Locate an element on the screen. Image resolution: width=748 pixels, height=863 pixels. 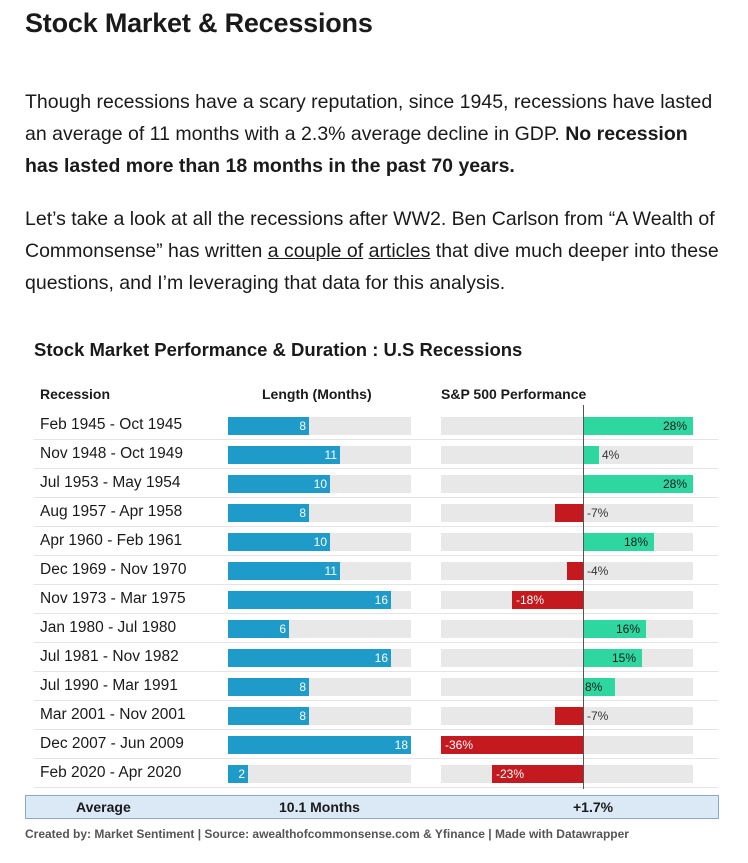
table-row: Dec 1969 - Nov 1970 is located at coordinates (376, 570).